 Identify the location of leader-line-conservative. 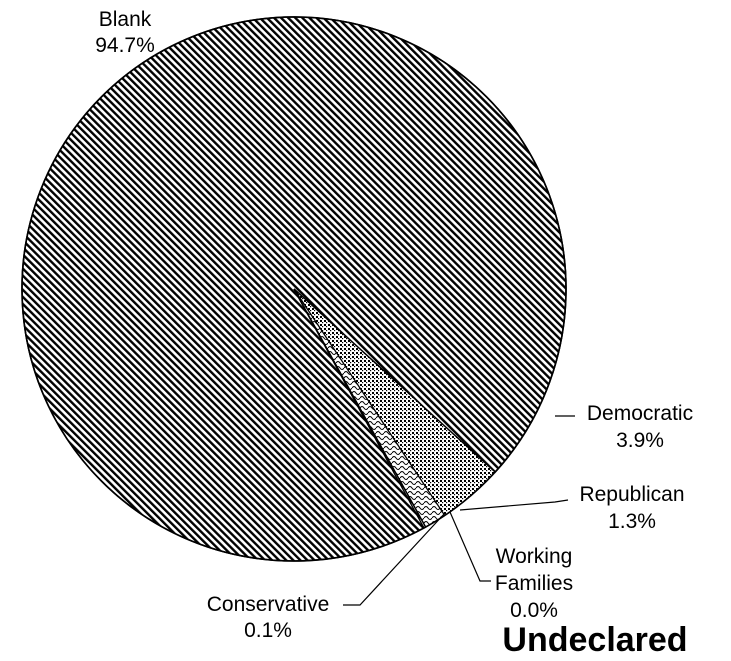
(394, 559).